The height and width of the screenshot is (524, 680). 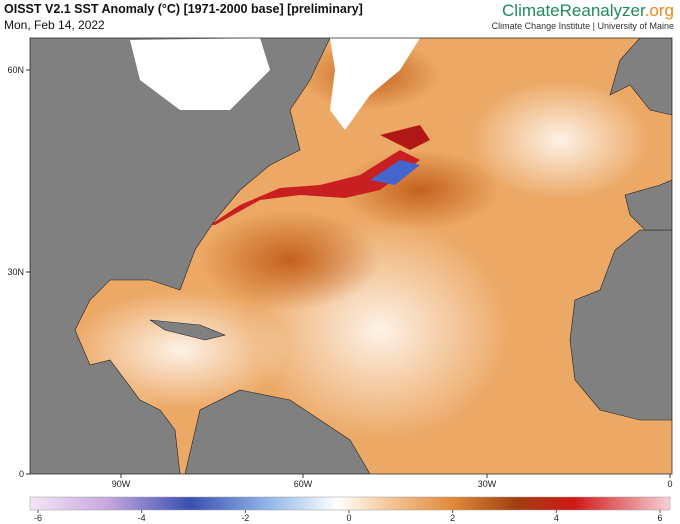 I want to click on date: Mon, Feb 14, 2022, so click(x=54, y=25).